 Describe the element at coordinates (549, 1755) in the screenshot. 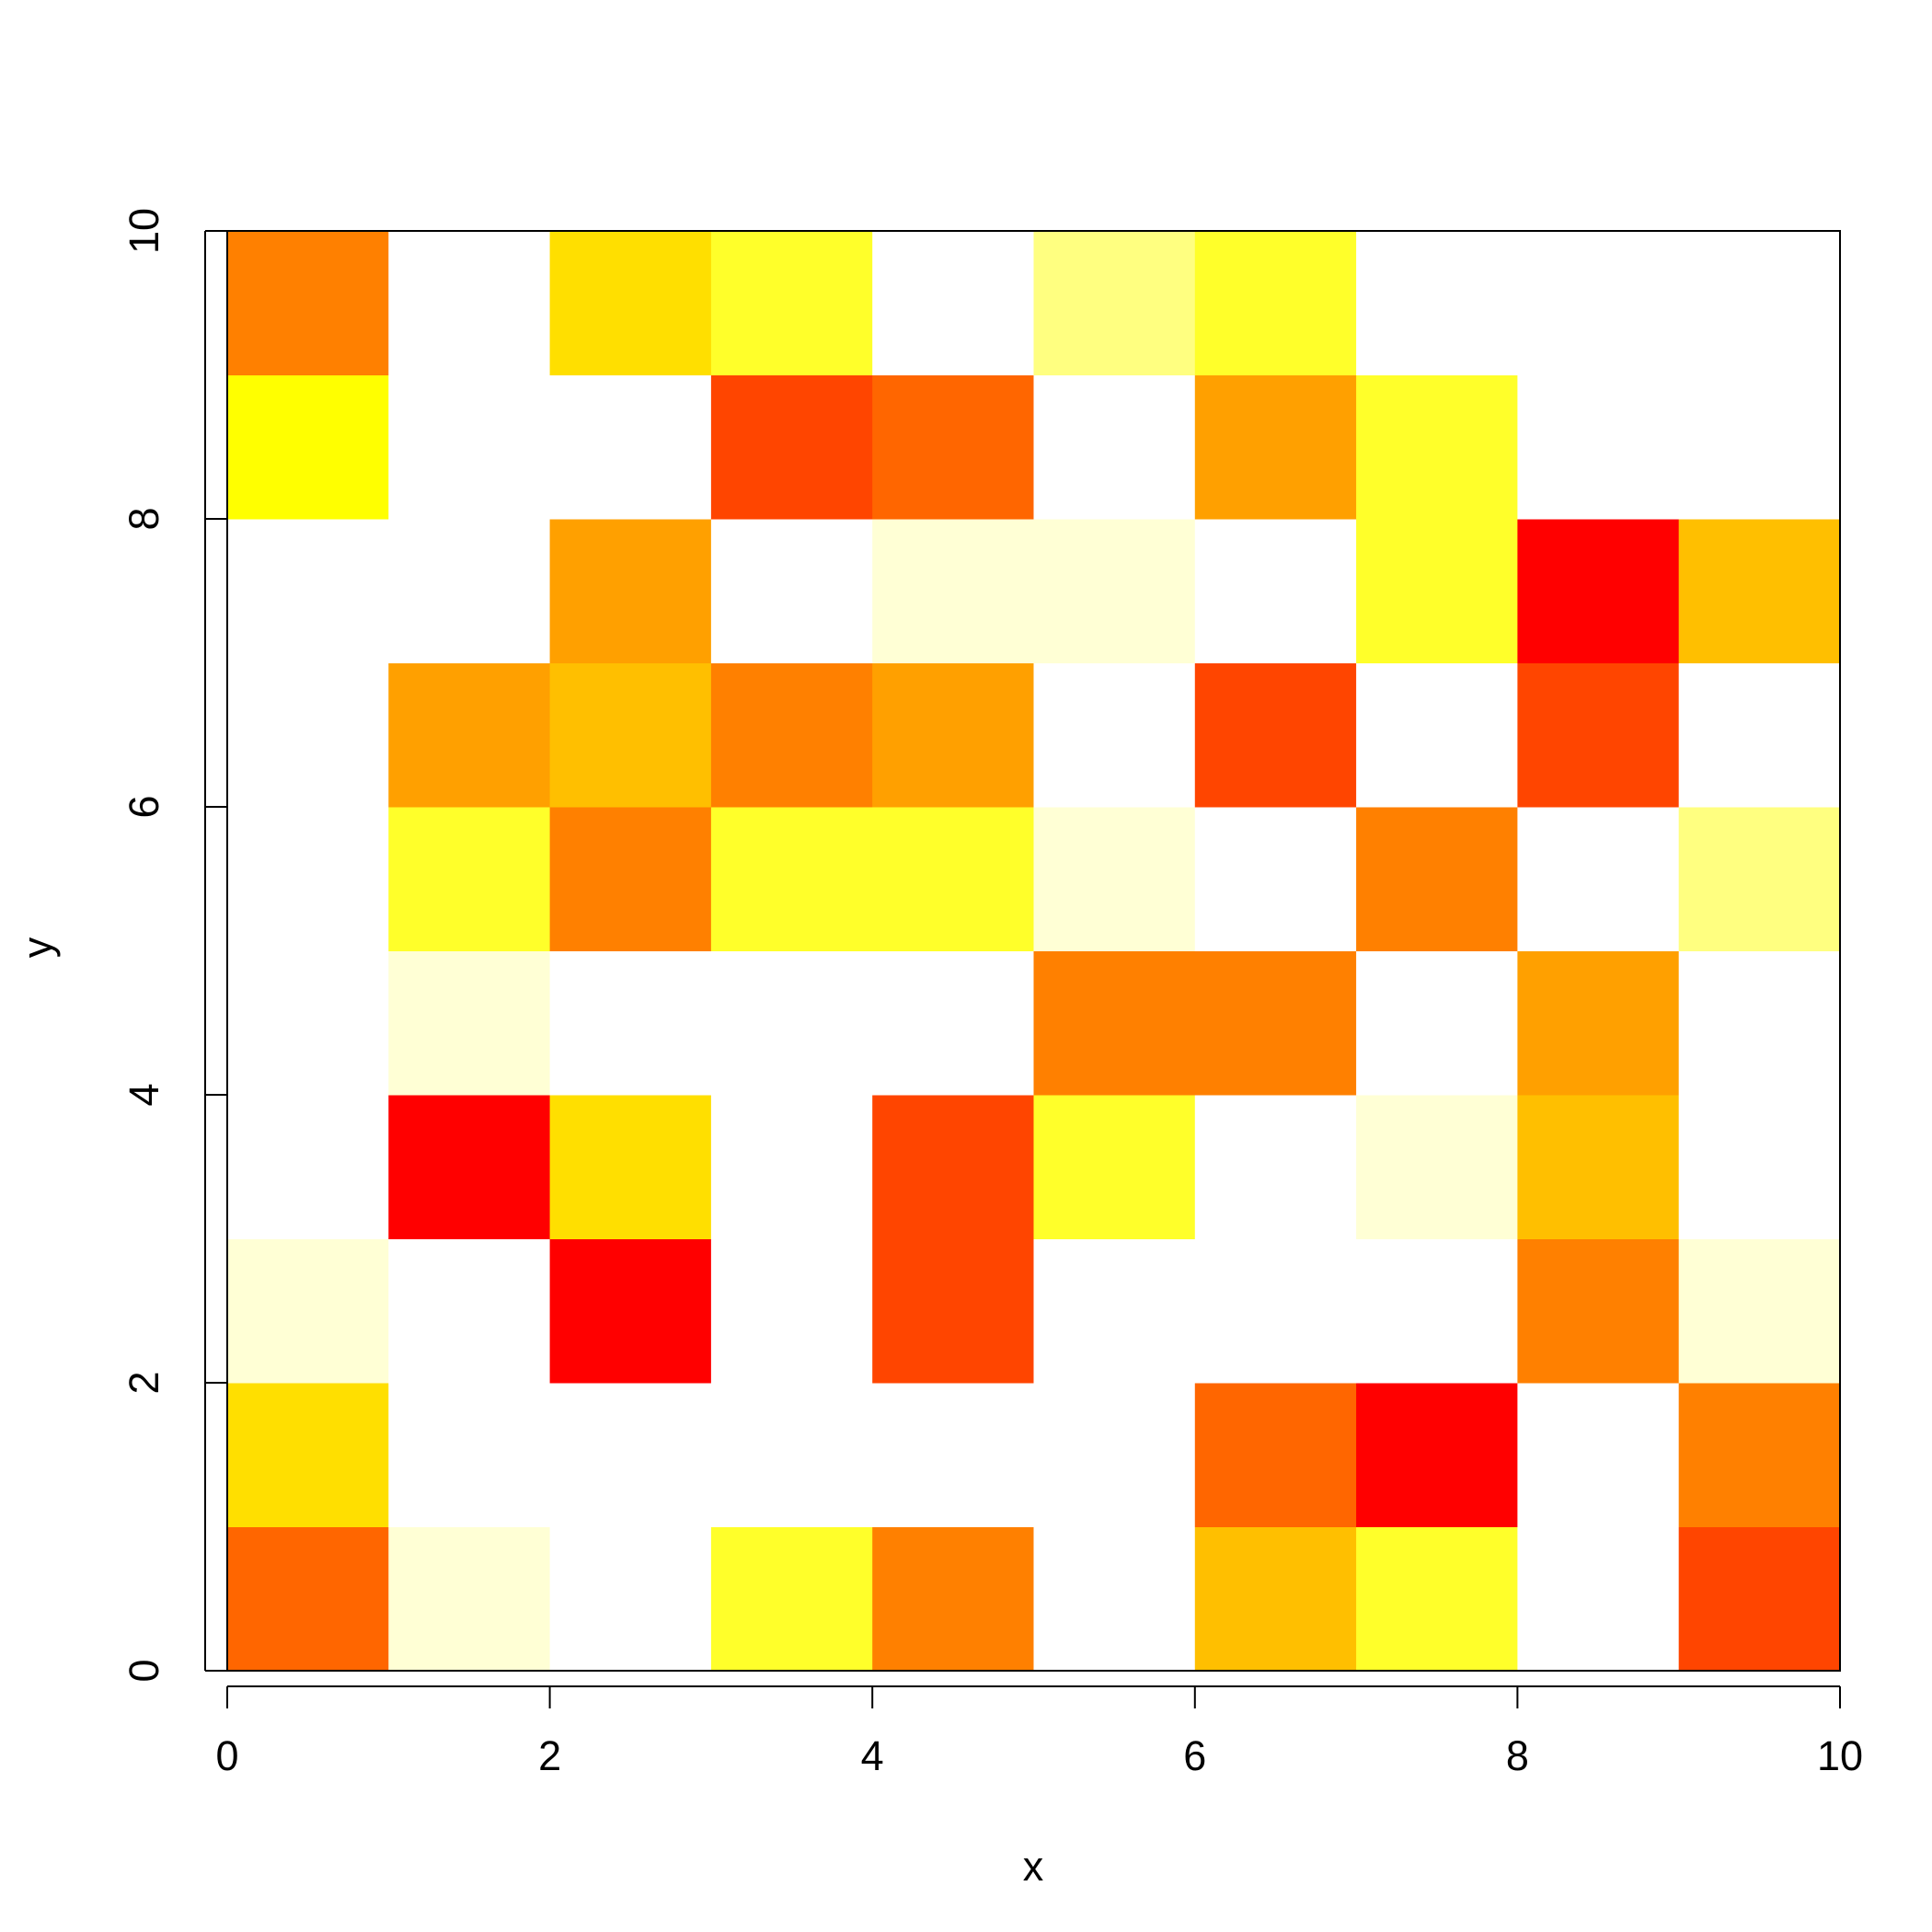

I see `x-tick-label: 2` at that location.